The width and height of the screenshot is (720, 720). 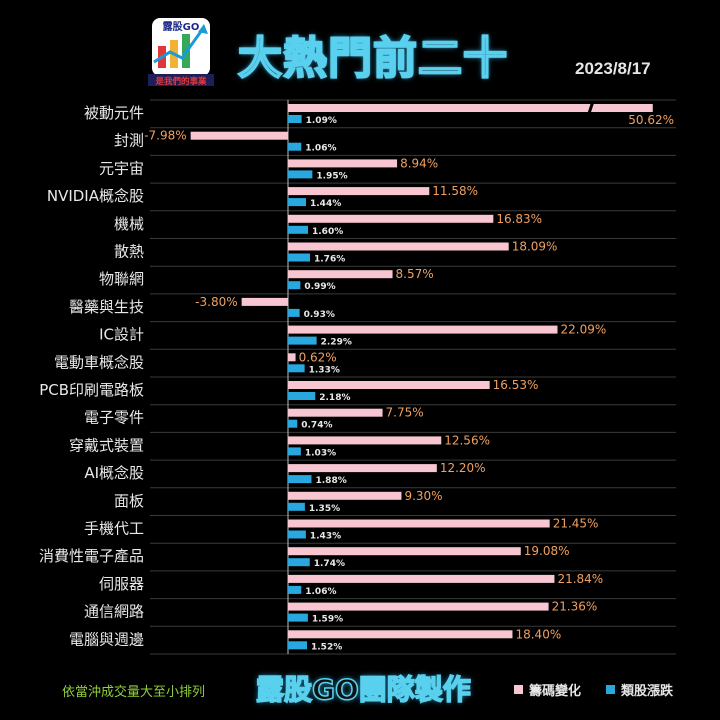 What do you see at coordinates (319, 287) in the screenshot?
I see `sector-change-label: 0.99%` at bounding box center [319, 287].